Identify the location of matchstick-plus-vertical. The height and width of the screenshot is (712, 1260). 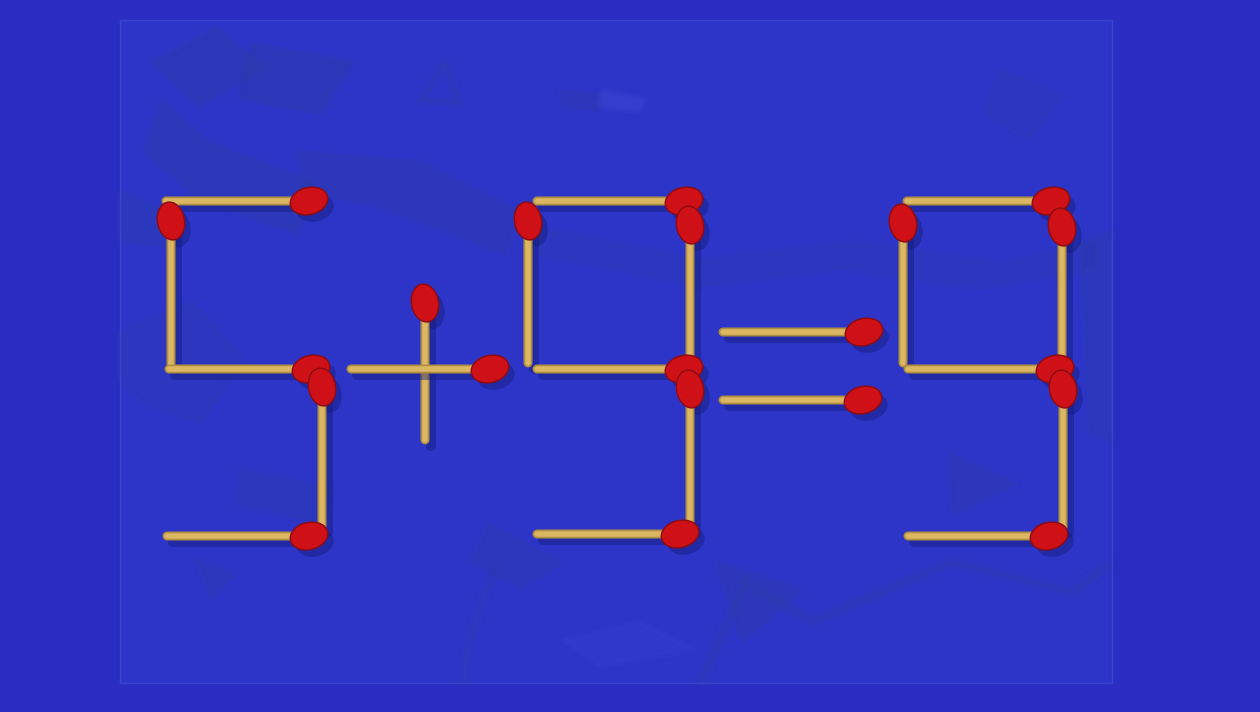
(427, 367).